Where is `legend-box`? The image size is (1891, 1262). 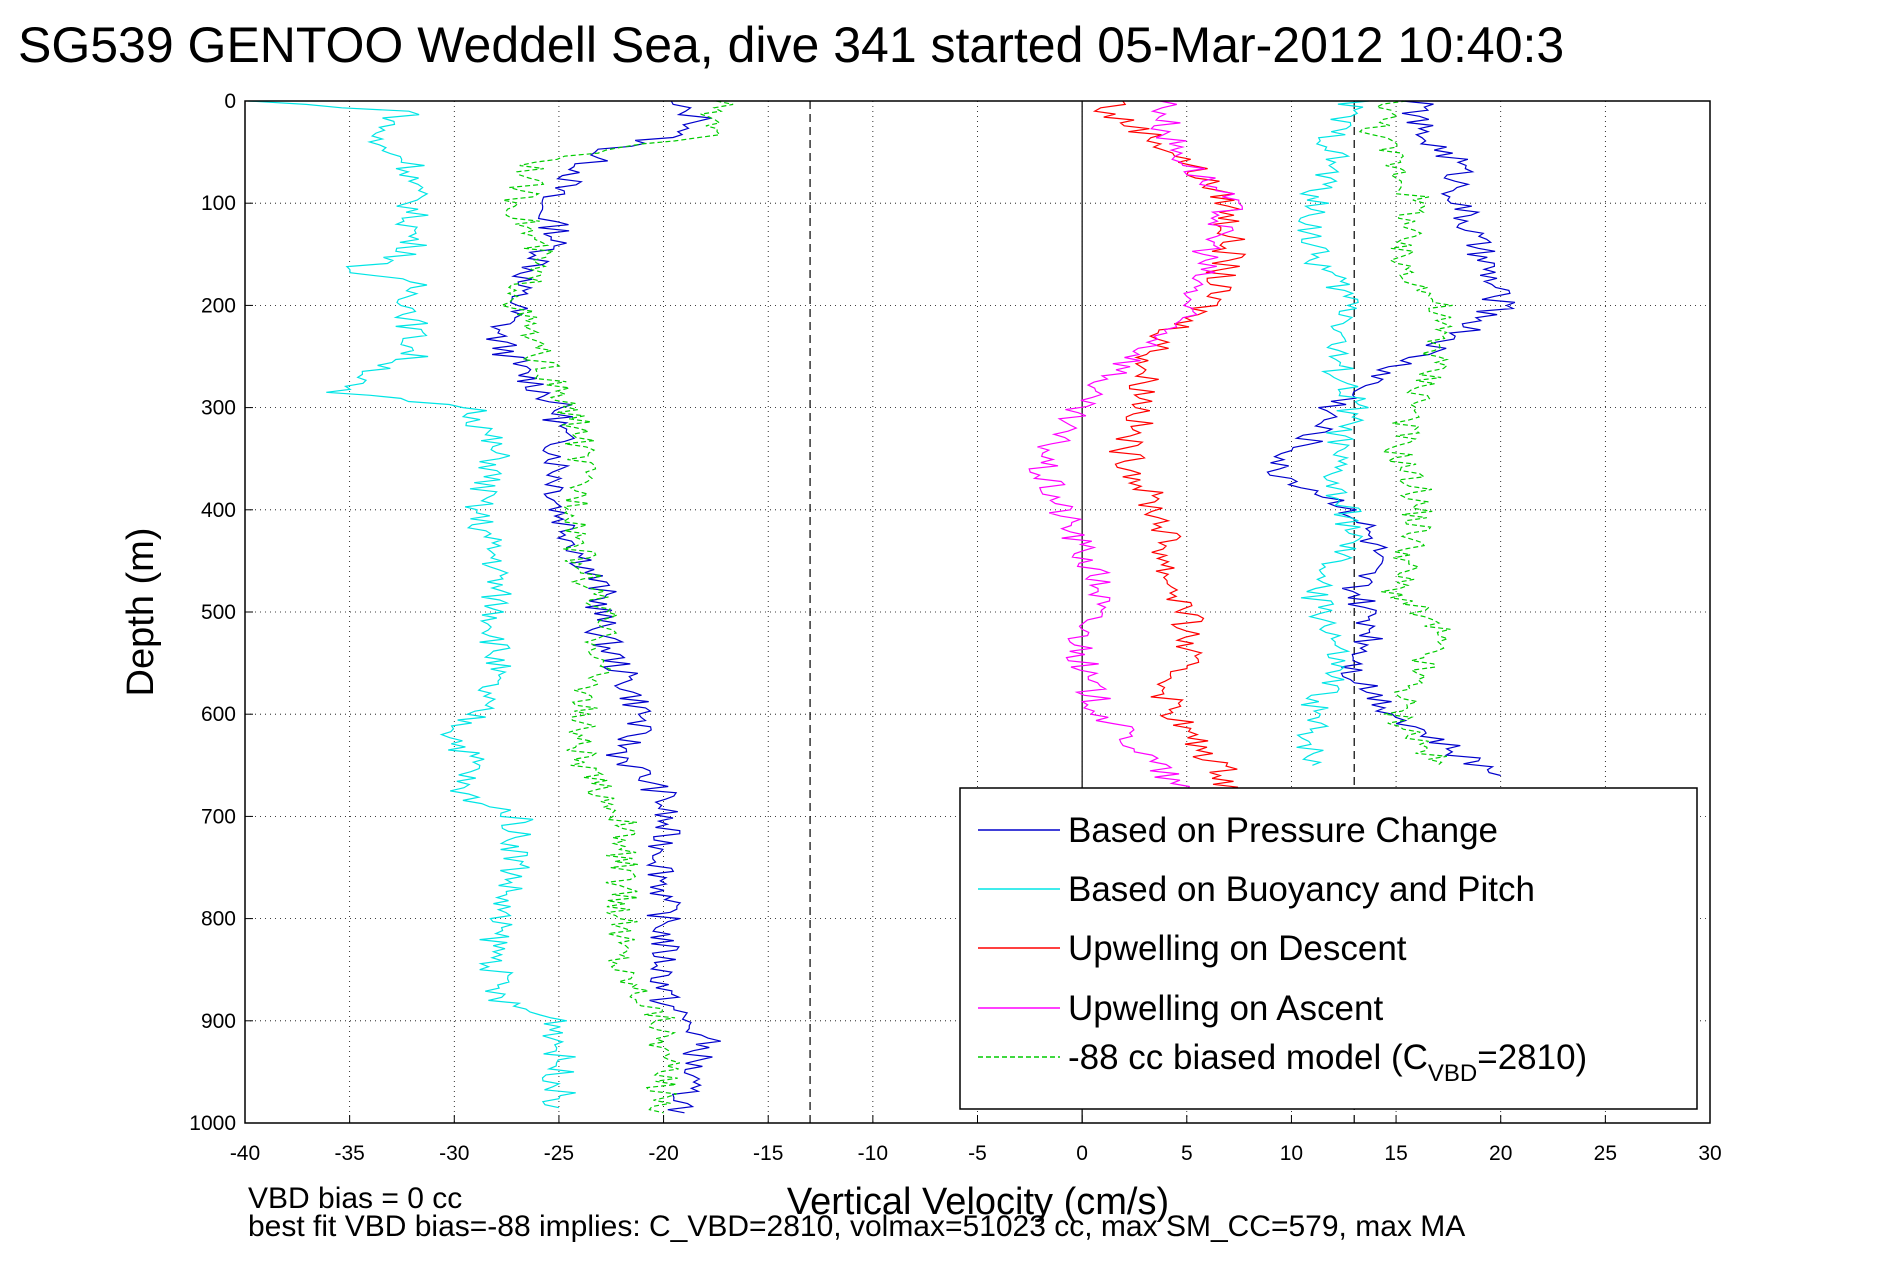
legend-box is located at coordinates (1328, 948).